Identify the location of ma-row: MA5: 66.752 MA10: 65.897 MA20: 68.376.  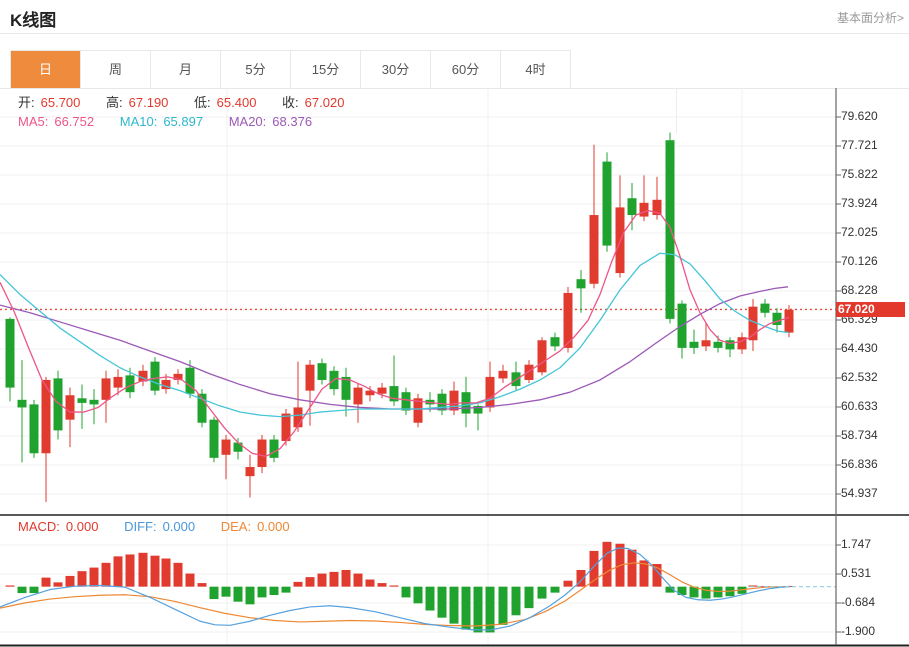
(168, 121).